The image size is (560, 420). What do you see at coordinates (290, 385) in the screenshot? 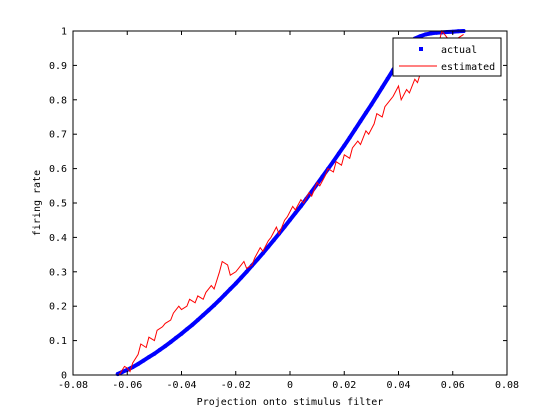
I see `x-tick-label: 0` at bounding box center [290, 385].